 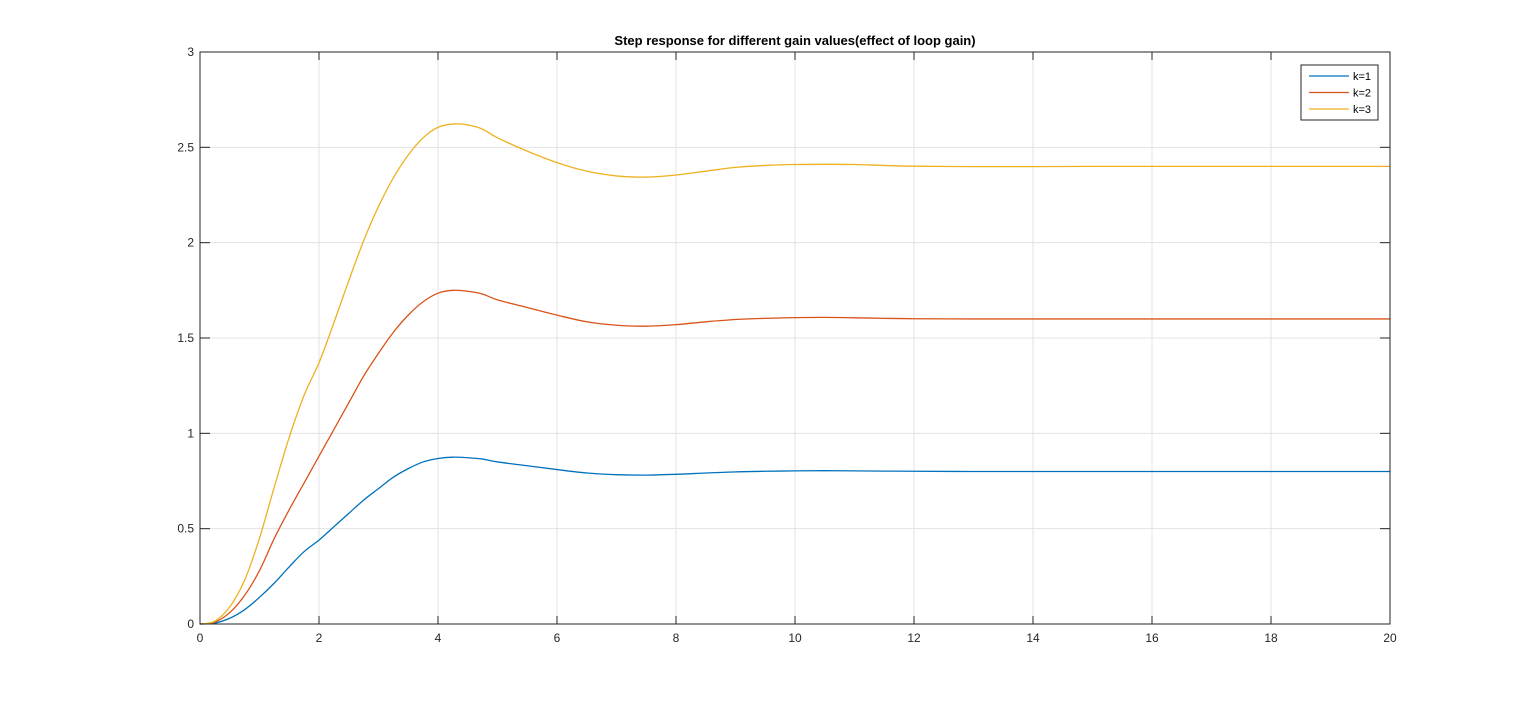 I want to click on legend-label: k=3, so click(x=1362, y=110).